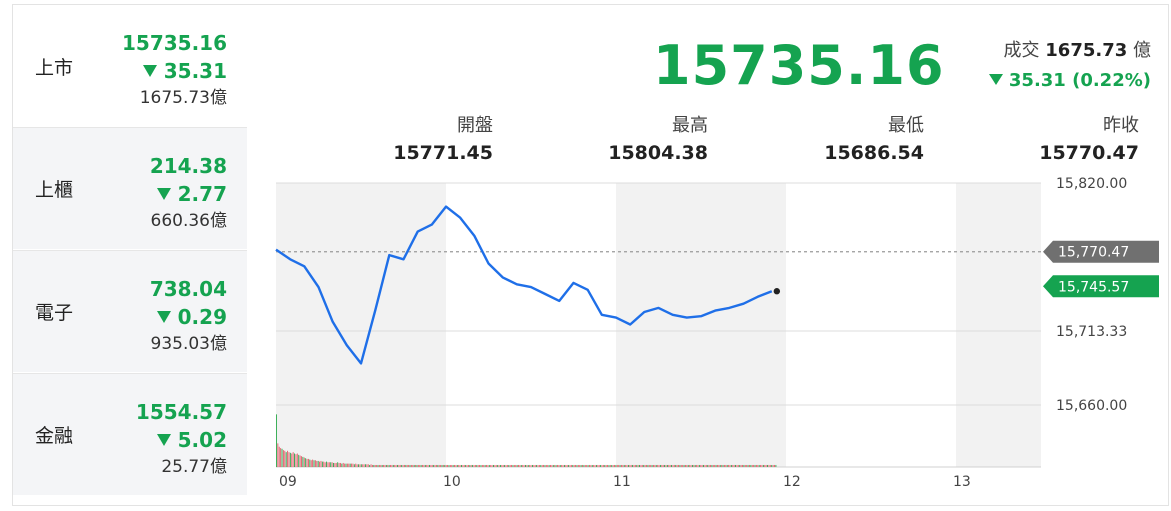 Image resolution: width=1171 pixels, height=511 pixels. I want to click on stat-label: 最低, so click(906, 125).